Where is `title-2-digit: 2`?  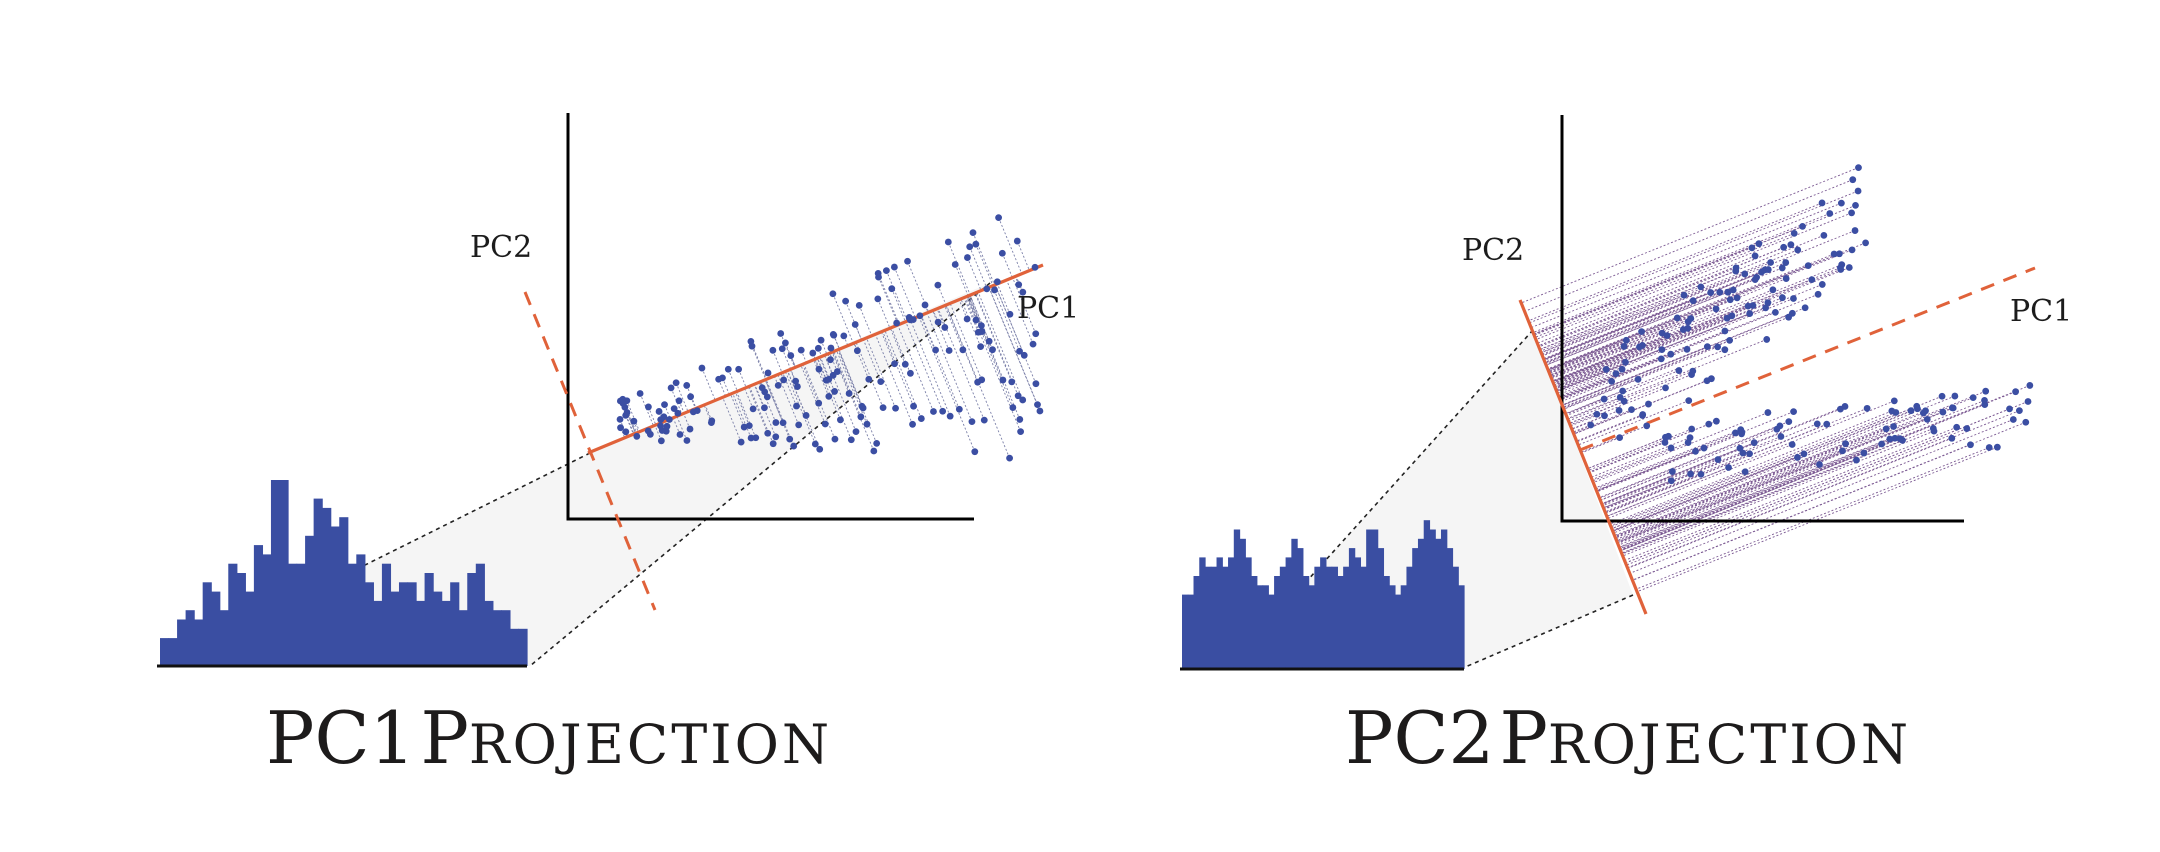 title-2-digit: 2 is located at coordinates (1471, 738).